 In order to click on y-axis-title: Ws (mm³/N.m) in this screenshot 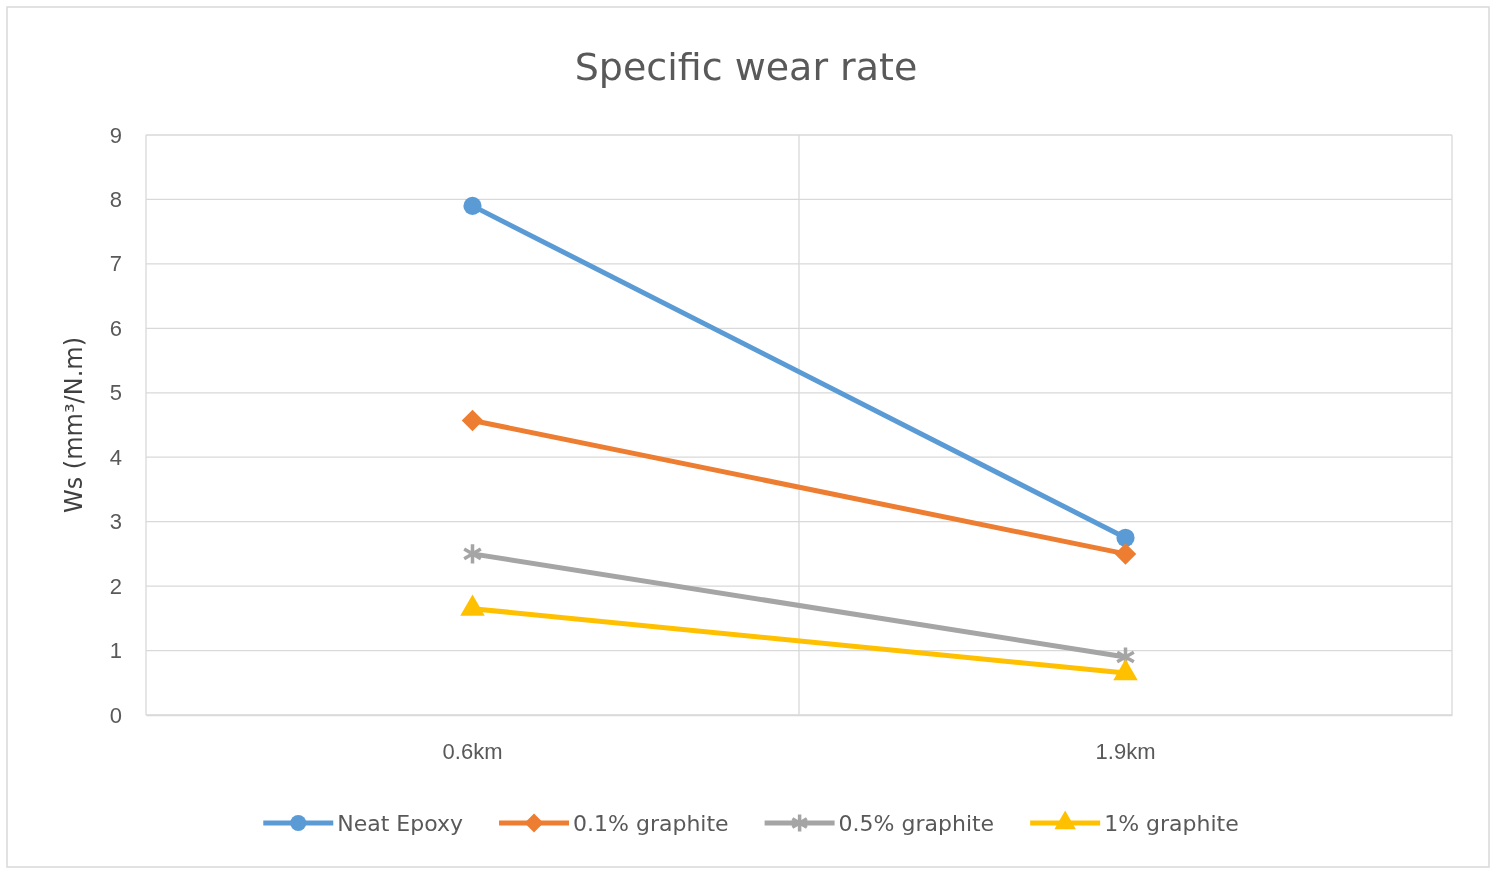, I will do `click(74, 425)`.